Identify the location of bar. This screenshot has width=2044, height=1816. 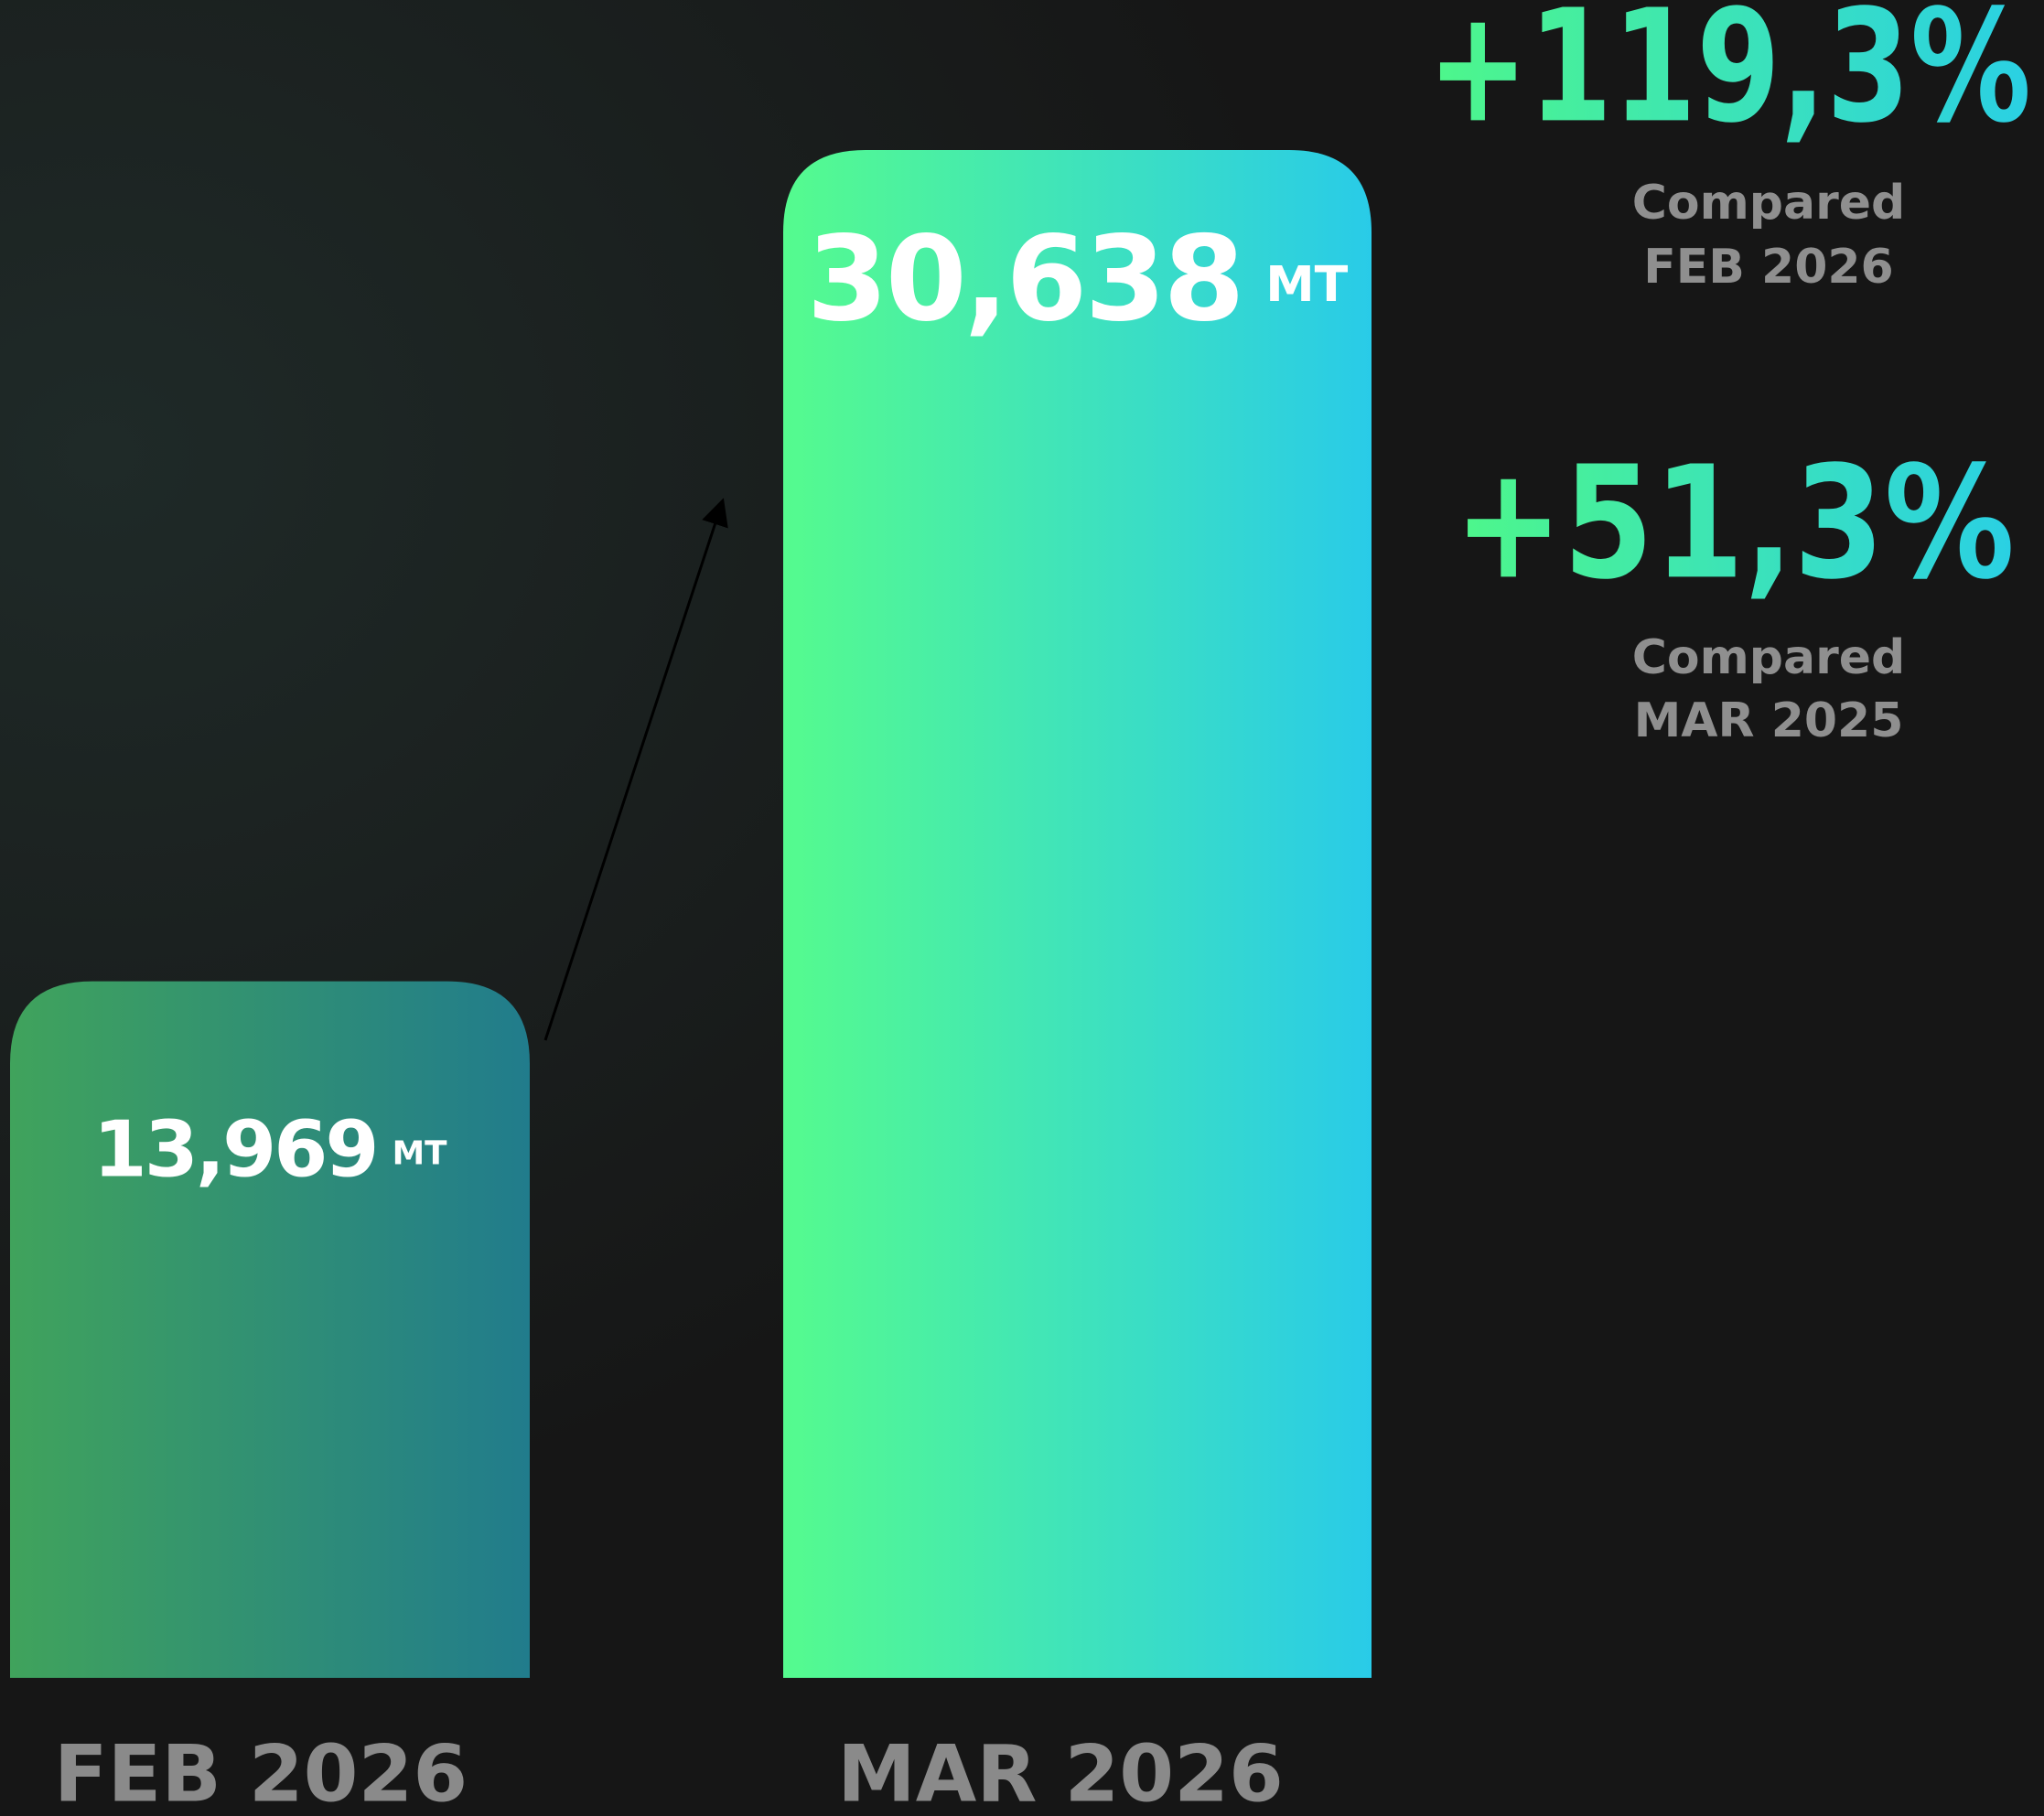
(270, 1329).